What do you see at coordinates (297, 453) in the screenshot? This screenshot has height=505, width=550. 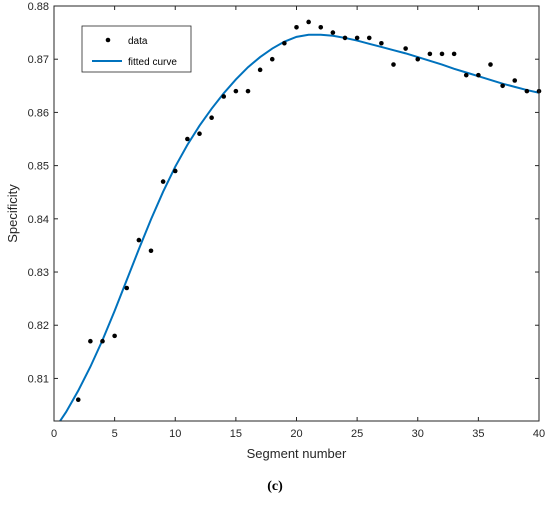 I see `x-axis-label: Segment number` at bounding box center [297, 453].